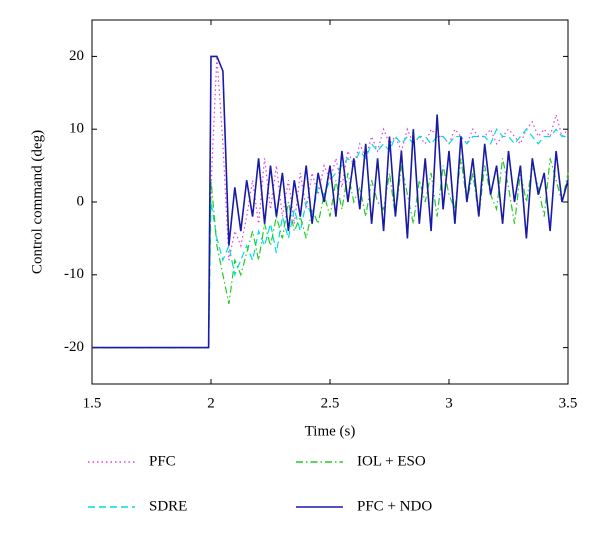 The image size is (600, 539). What do you see at coordinates (92, 403) in the screenshot?
I see `x-tick-label: 1.5` at bounding box center [92, 403].